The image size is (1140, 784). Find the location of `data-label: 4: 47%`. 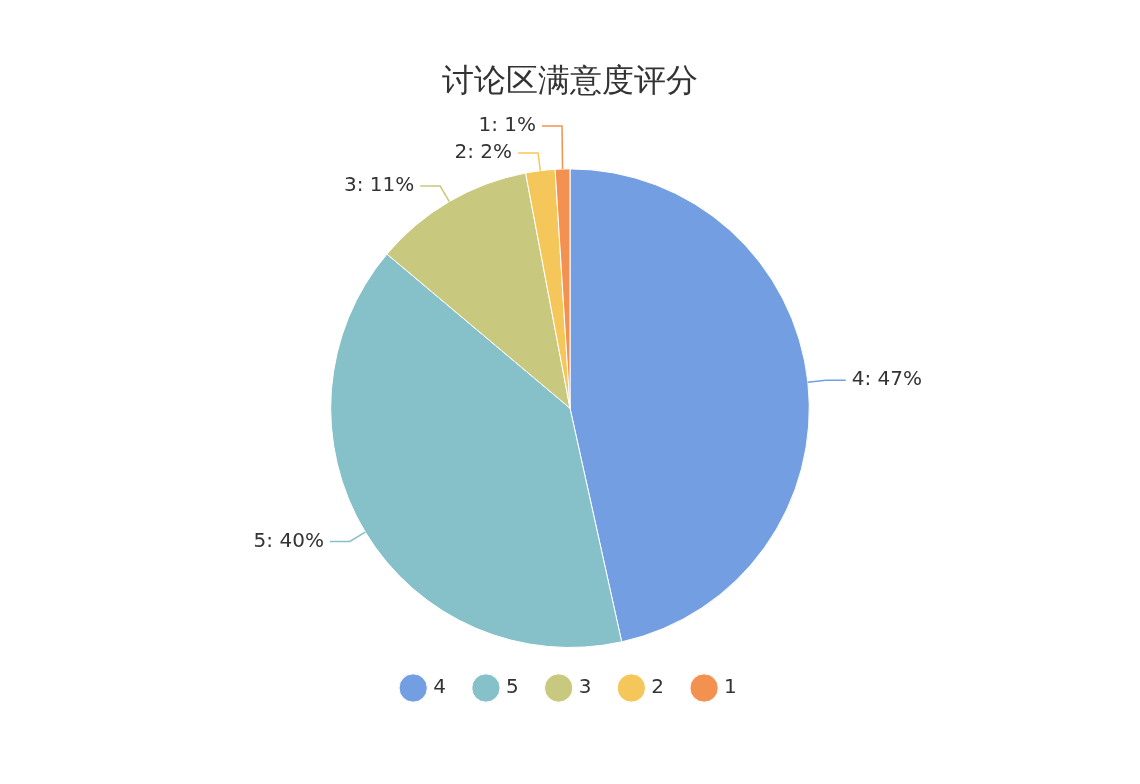

data-label: 4: 47% is located at coordinates (887, 378).